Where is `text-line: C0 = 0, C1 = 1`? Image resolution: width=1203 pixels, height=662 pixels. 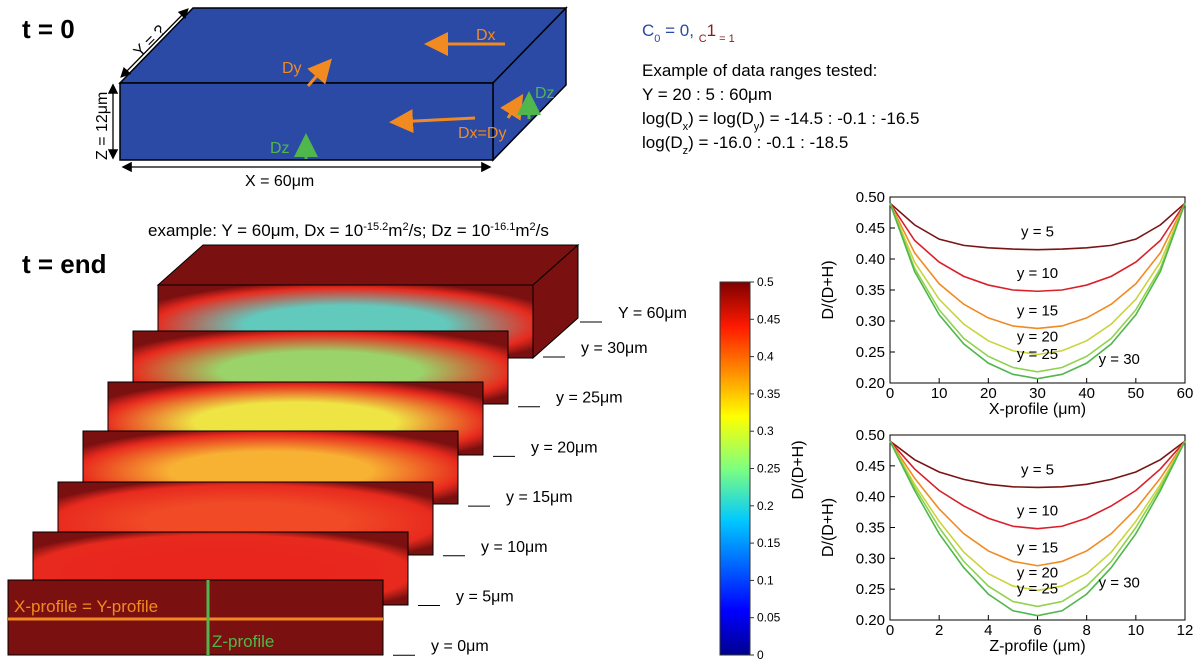 text-line: C0 = 0, C1 = 1 is located at coordinates (688, 33).